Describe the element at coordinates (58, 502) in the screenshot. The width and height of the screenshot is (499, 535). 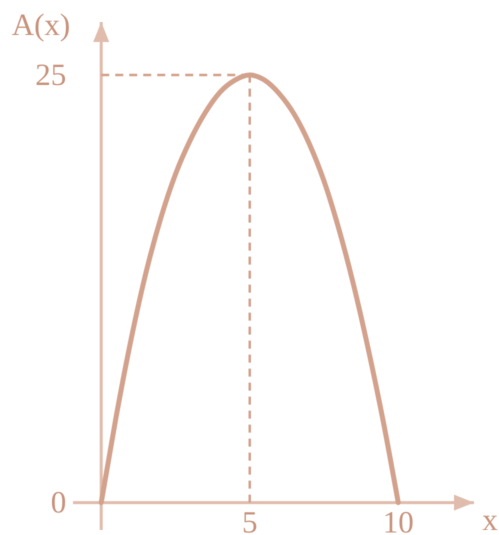
I see `y-tick-label: 0` at that location.